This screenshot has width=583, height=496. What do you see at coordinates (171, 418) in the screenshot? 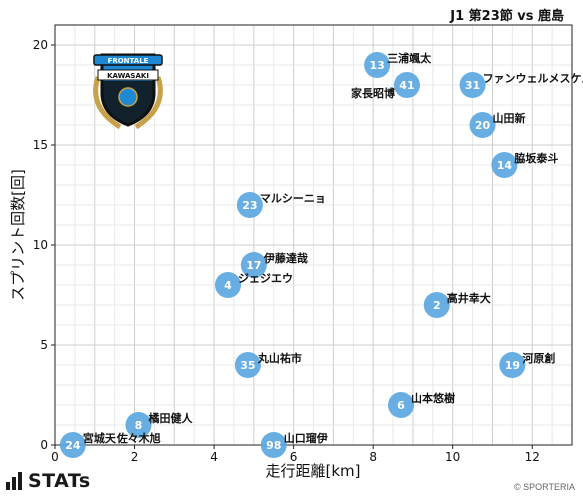
I see `point-name-label: 橘田健人` at bounding box center [171, 418].